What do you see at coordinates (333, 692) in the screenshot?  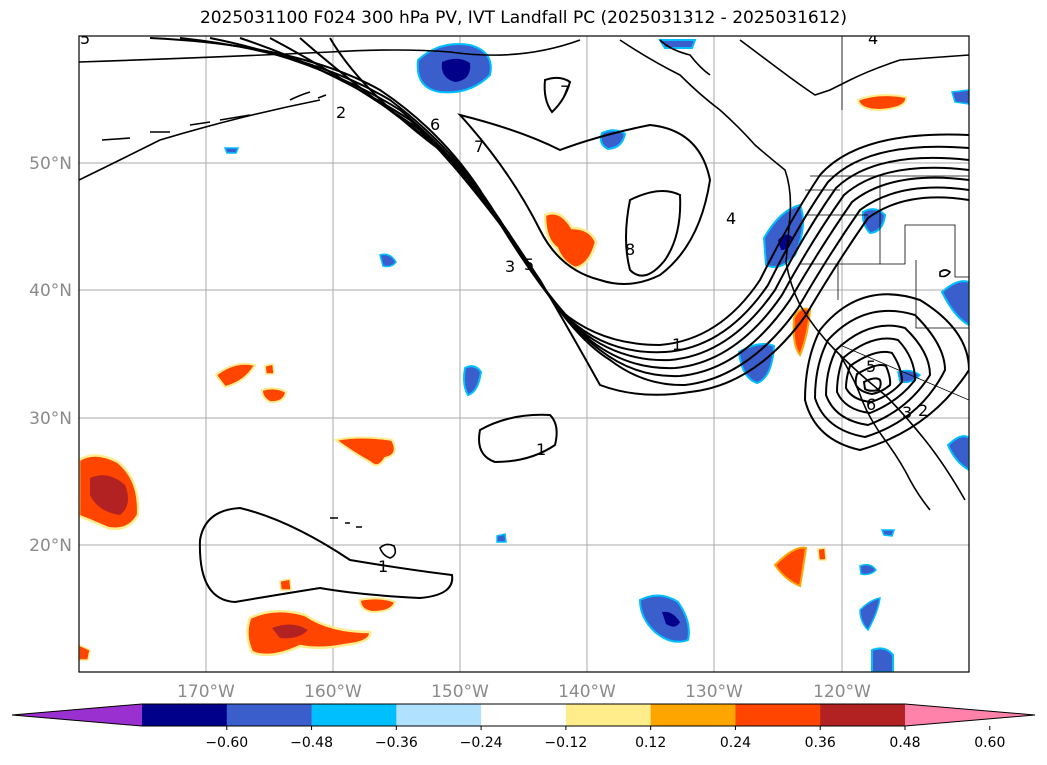 I see `lon-label: 160°W` at bounding box center [333, 692].